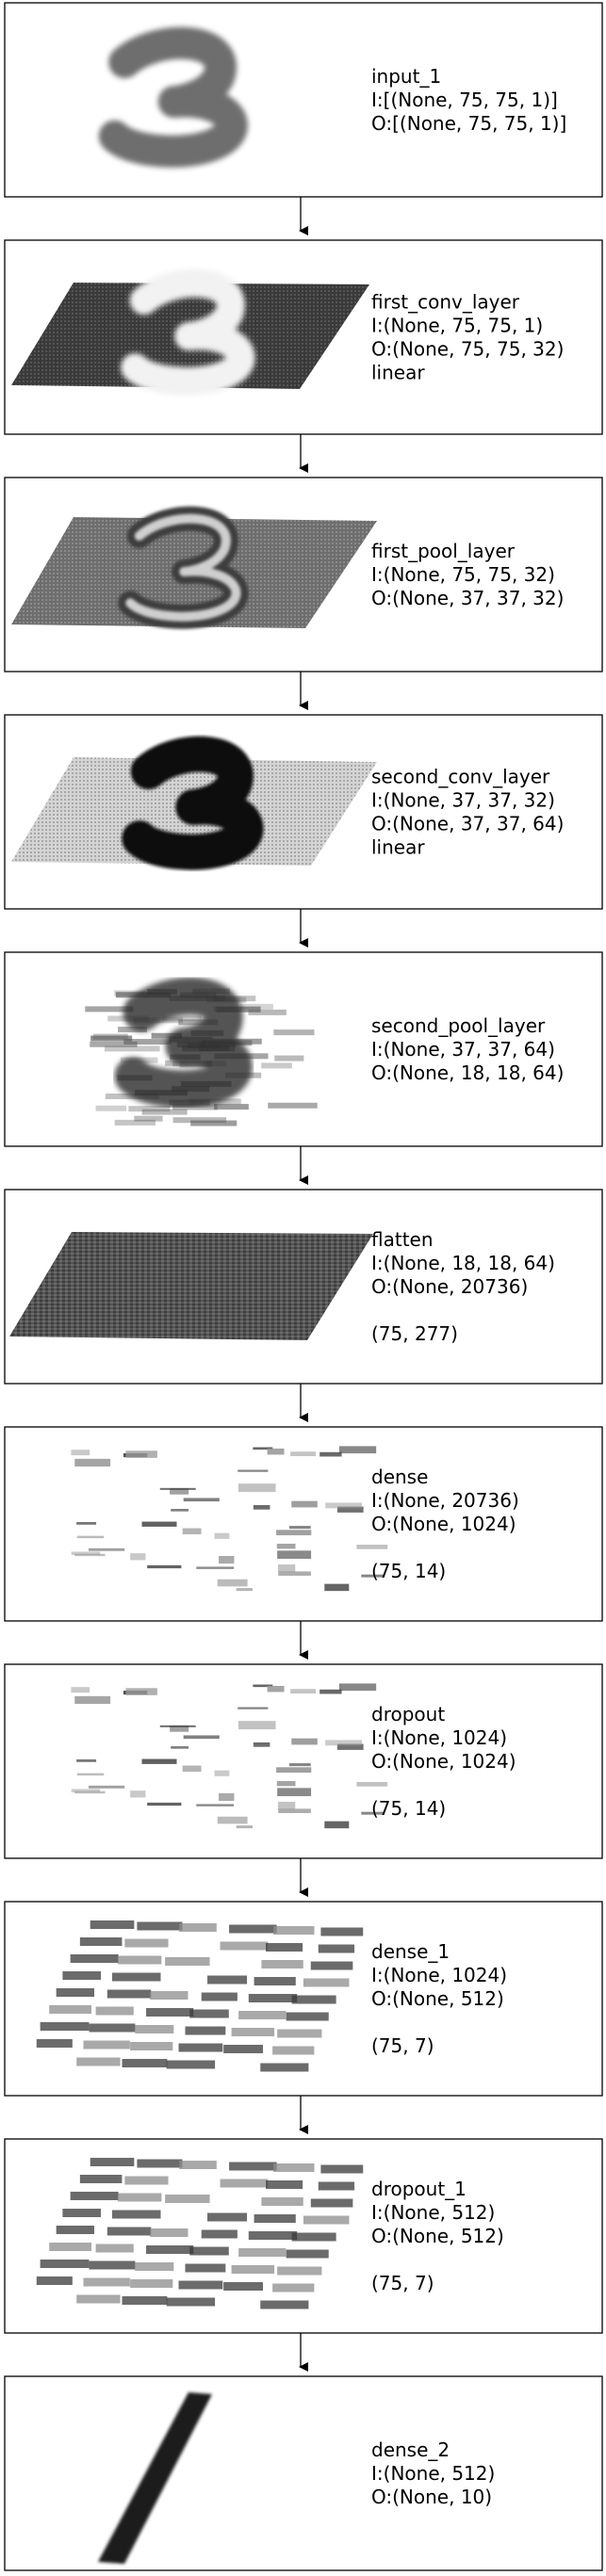 The width and height of the screenshot is (606, 2576). What do you see at coordinates (464, 100) in the screenshot?
I see `input-shape: I:[(None, 75, 75, 1)]` at bounding box center [464, 100].